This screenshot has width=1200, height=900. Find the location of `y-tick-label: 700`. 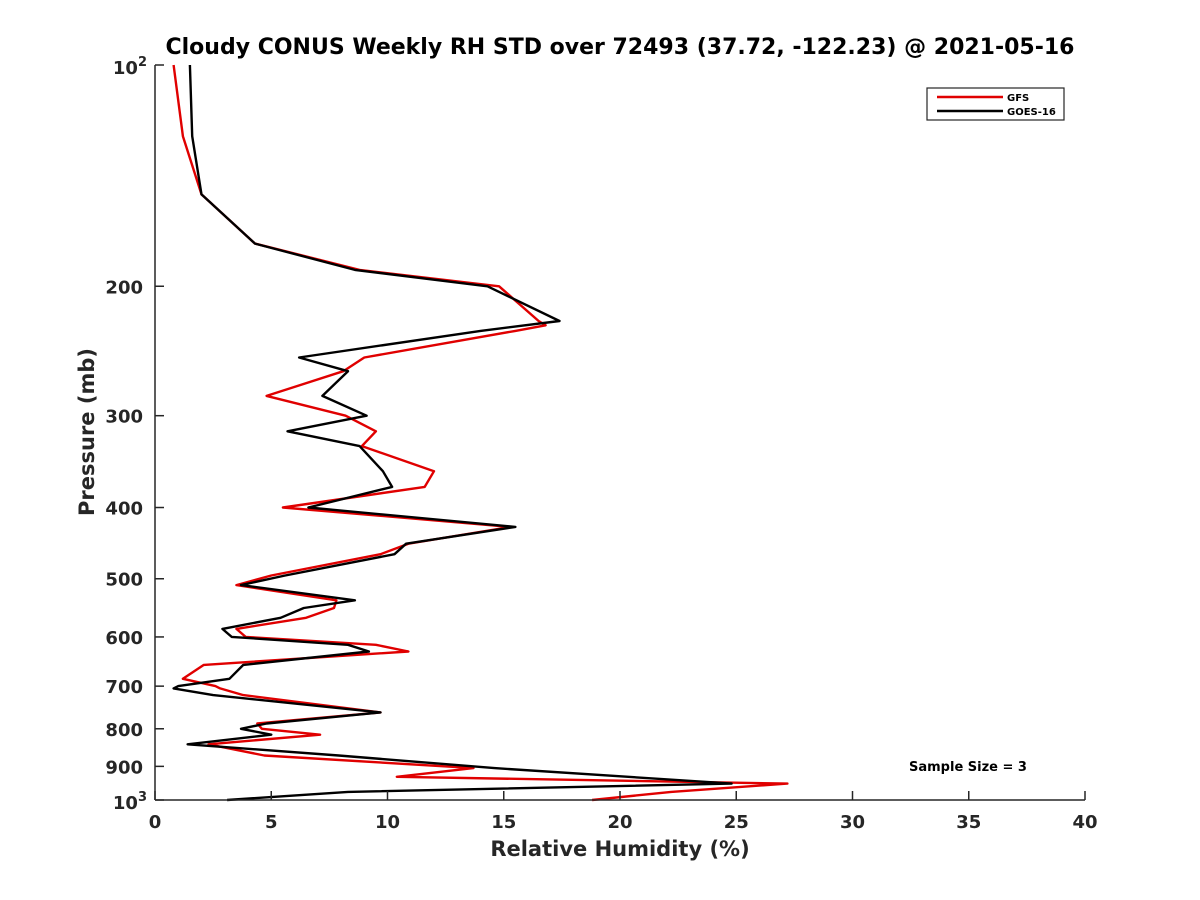

y-tick-label: 700 is located at coordinates (124, 687).